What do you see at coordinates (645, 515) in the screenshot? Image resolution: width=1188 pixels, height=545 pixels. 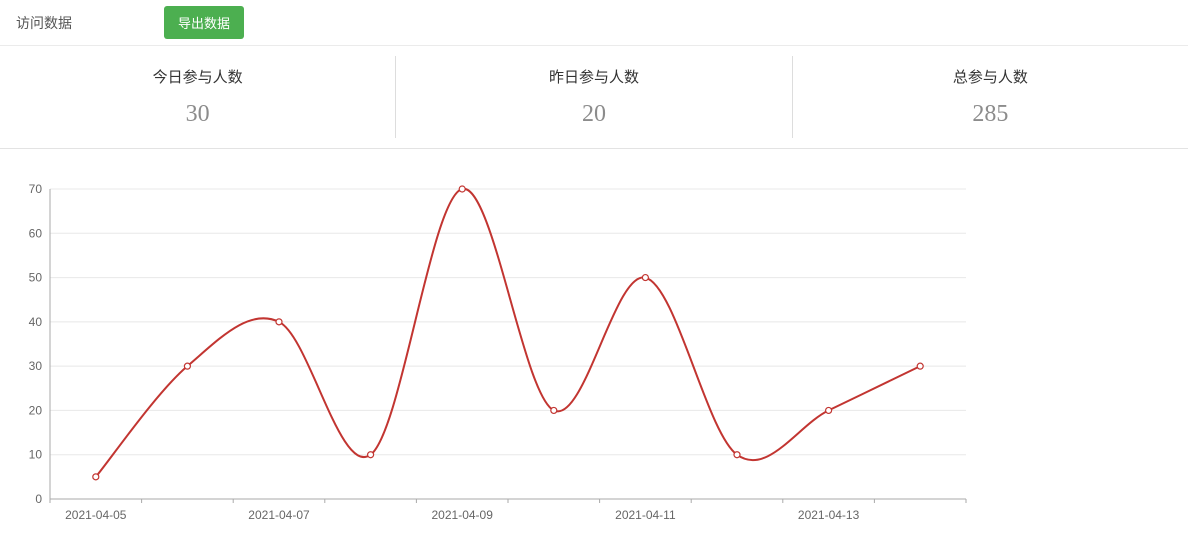 I see `x-axis-tick-label: 2021-04-11` at bounding box center [645, 515].